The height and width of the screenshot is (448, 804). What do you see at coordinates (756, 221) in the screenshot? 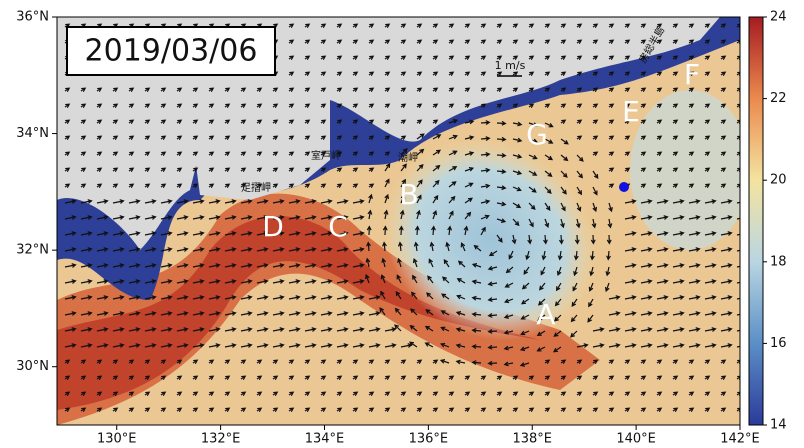
I see `colorbar` at bounding box center [756, 221].